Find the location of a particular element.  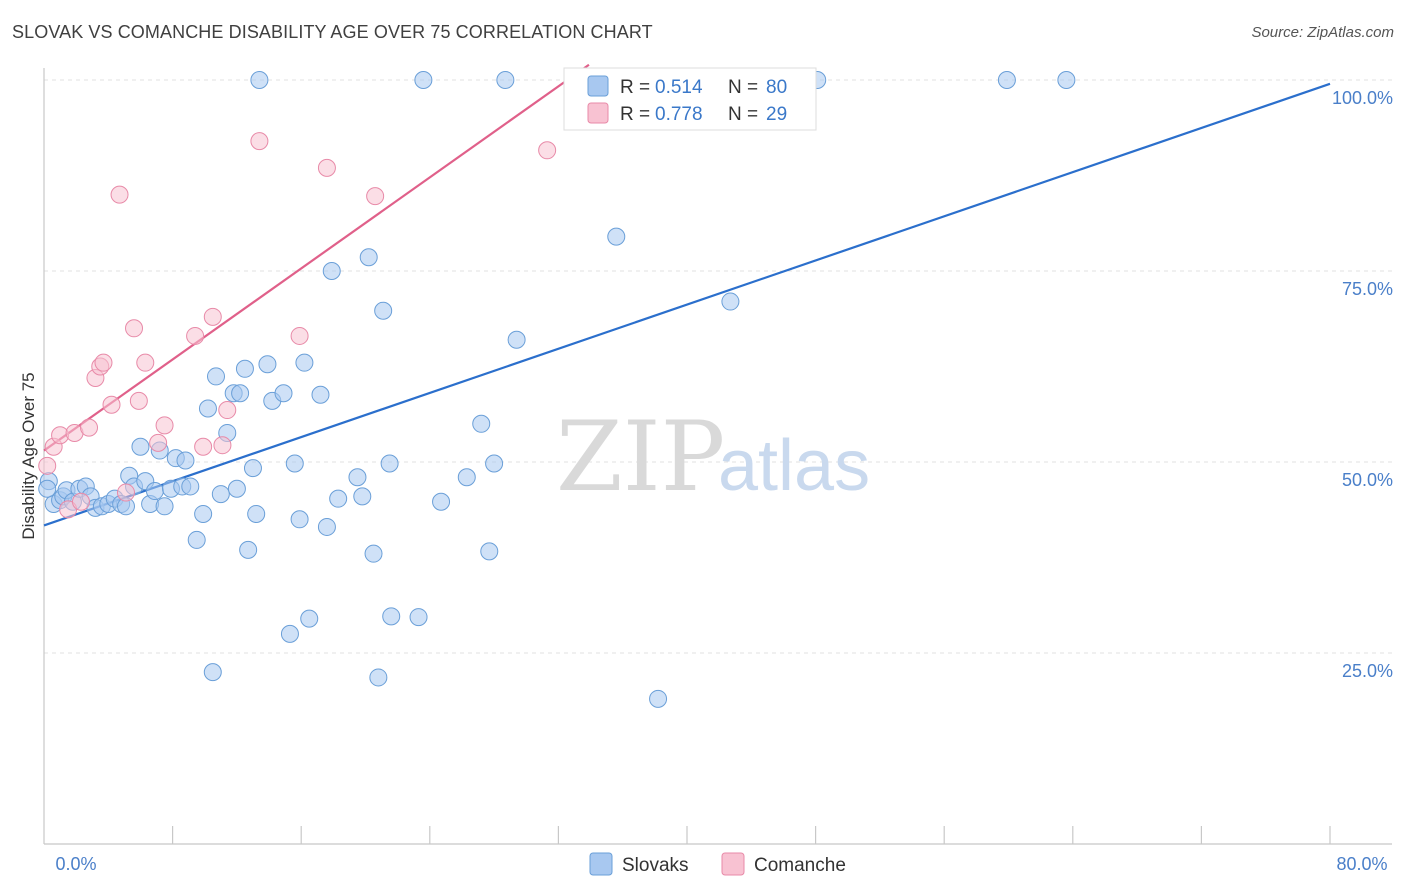

legend-n-value-slovaks: 80 is located at coordinates (776, 87).